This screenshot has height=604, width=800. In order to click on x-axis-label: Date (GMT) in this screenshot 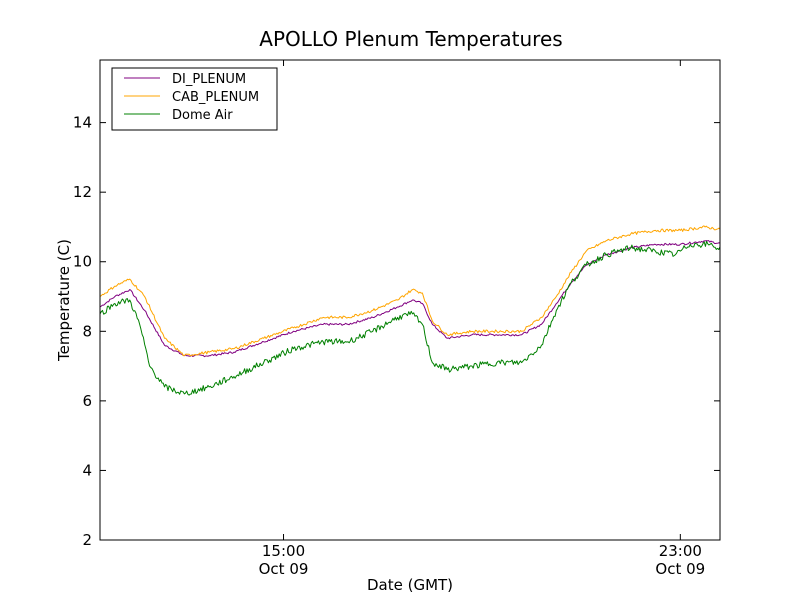, I will do `click(410, 585)`.